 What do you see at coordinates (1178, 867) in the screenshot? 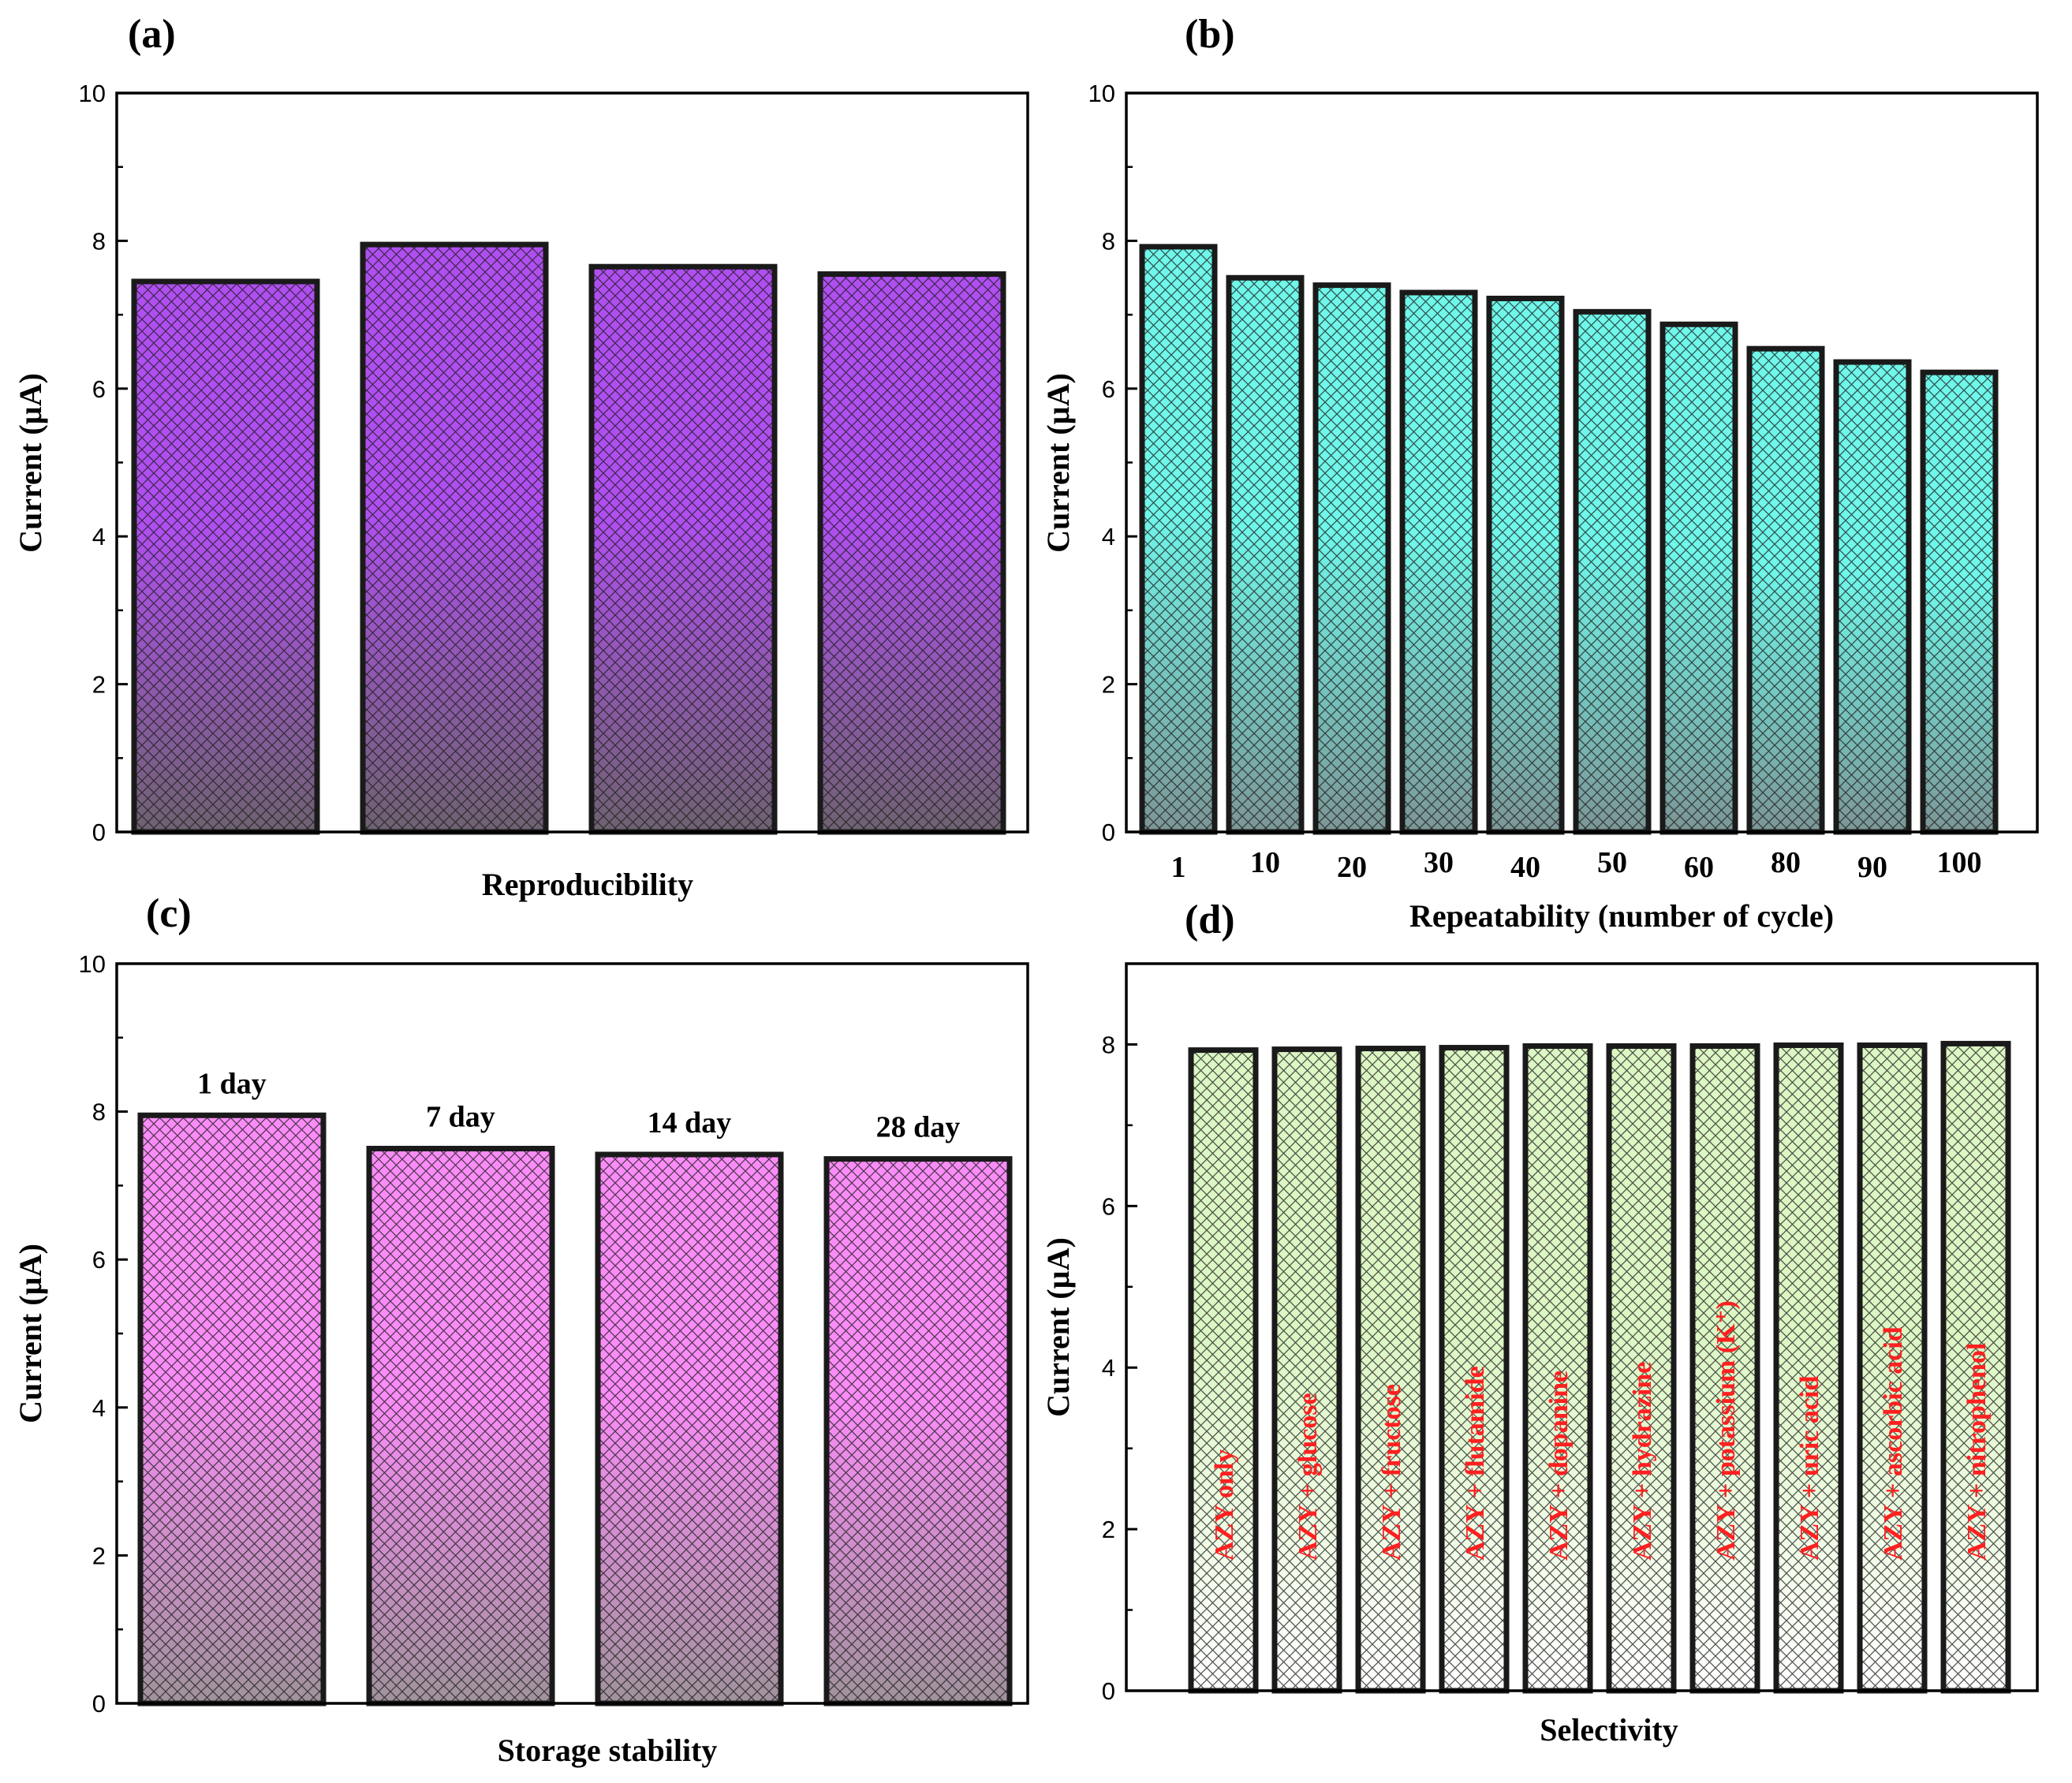
I see `x-tick-label: 1` at bounding box center [1178, 867].